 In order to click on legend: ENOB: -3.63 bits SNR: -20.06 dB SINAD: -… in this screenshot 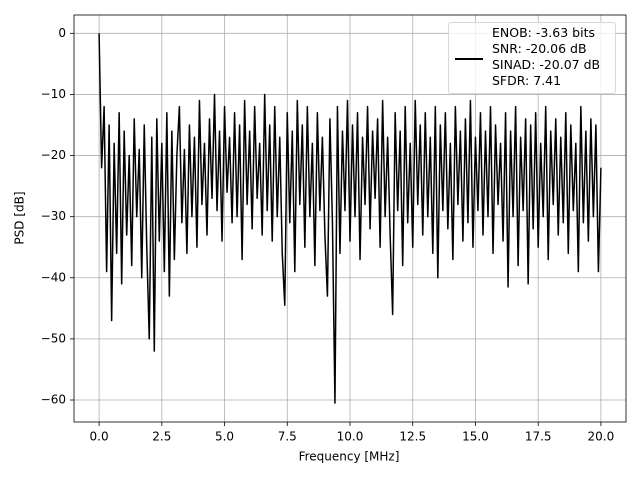, I will do `click(532, 58)`.